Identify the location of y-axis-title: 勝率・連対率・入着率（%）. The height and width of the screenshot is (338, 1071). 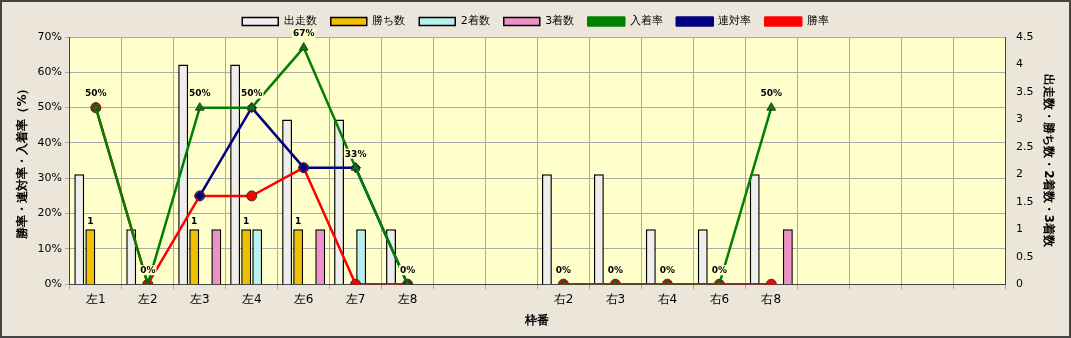
(22, 161).